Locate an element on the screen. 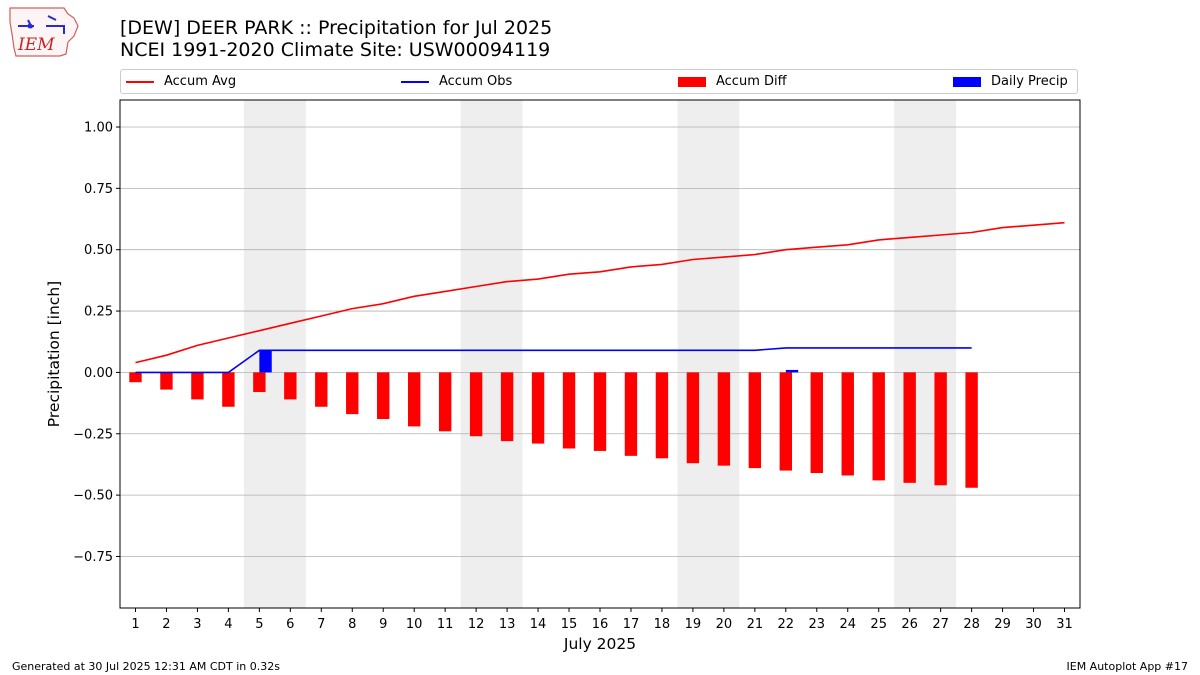 This screenshot has width=1200, height=675. legend-swatch-accum-avg is located at coordinates (140, 81).